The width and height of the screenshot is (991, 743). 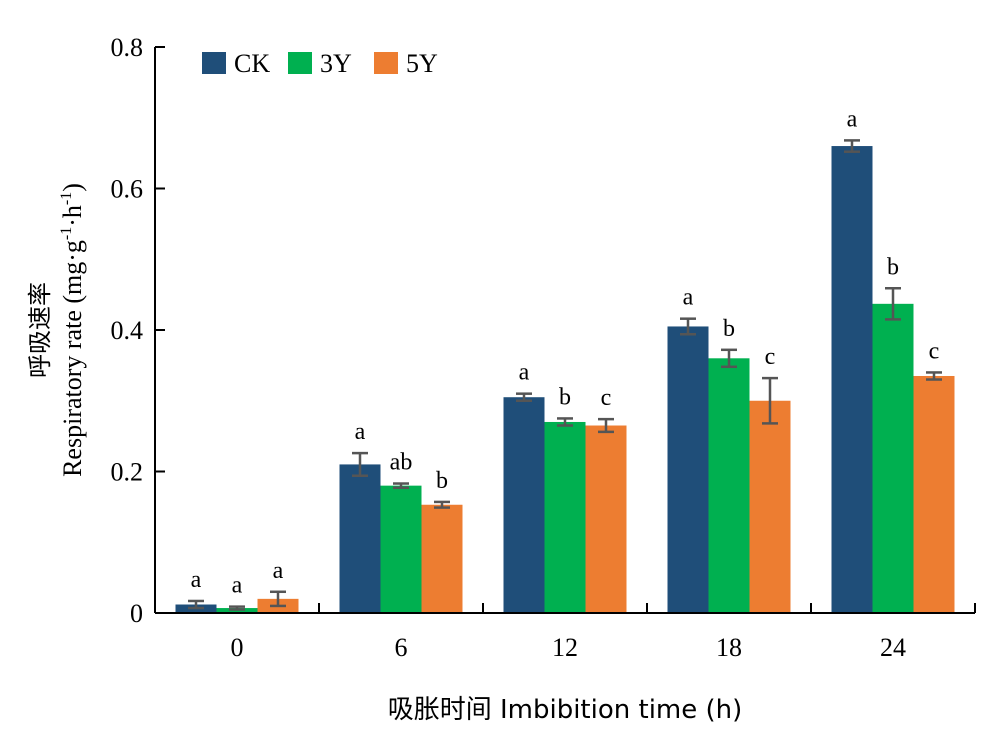 I want to click on x-axis-title: 吸胀时间 Imbibition time (h), so click(x=565, y=710).